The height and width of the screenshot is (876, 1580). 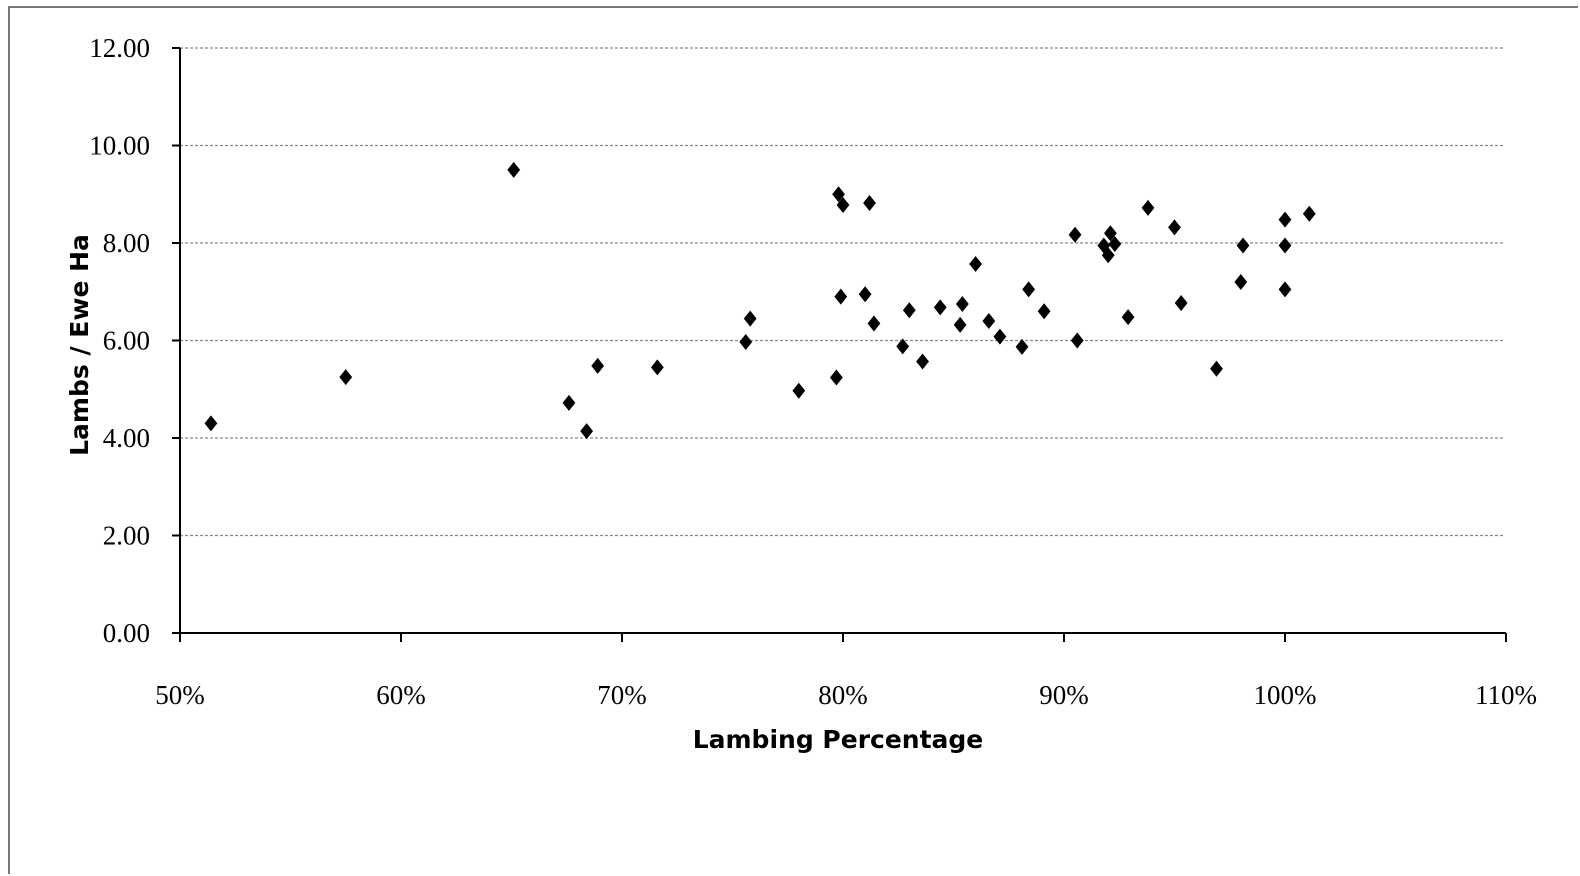 I want to click on y-tick-label: 8.00, so click(x=126, y=243).